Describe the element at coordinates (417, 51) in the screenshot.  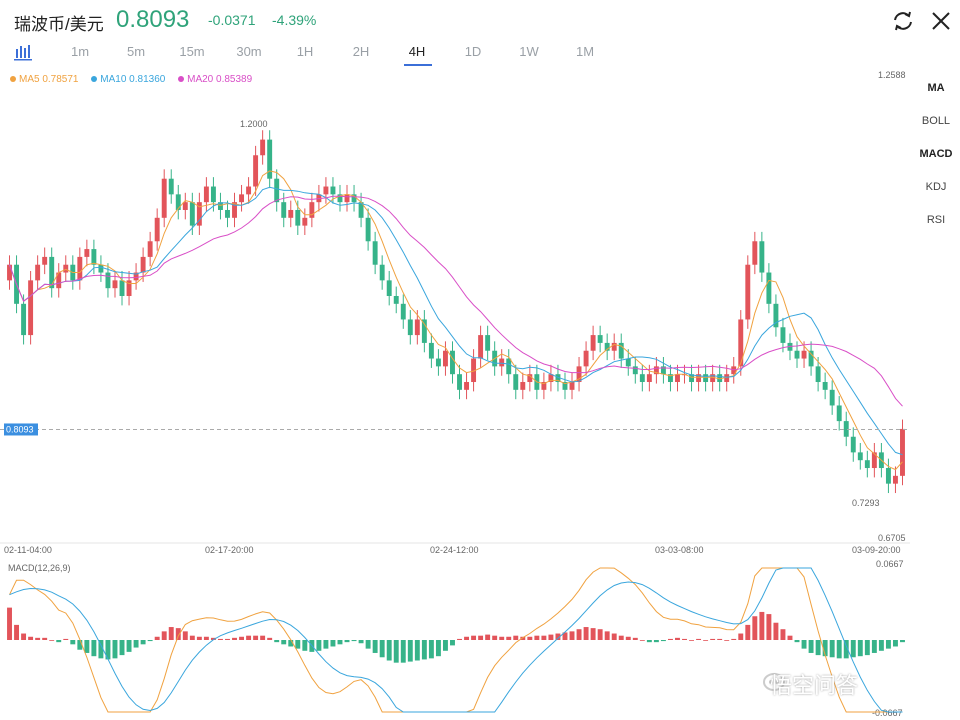
I see `tab-4h: 4H` at that location.